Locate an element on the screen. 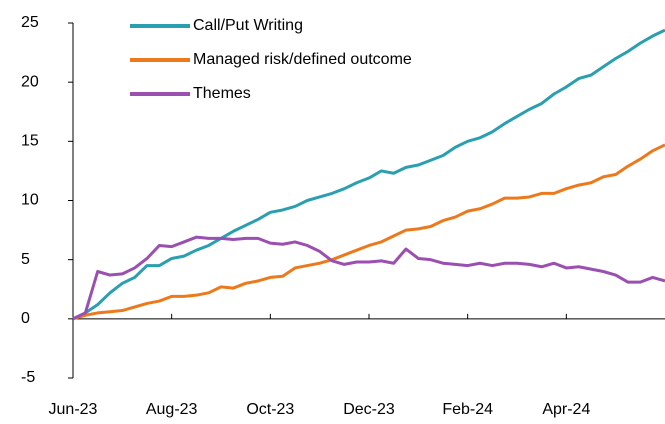 This screenshot has height=424, width=665. x-tick-label: Aug-23 is located at coordinates (172, 409).